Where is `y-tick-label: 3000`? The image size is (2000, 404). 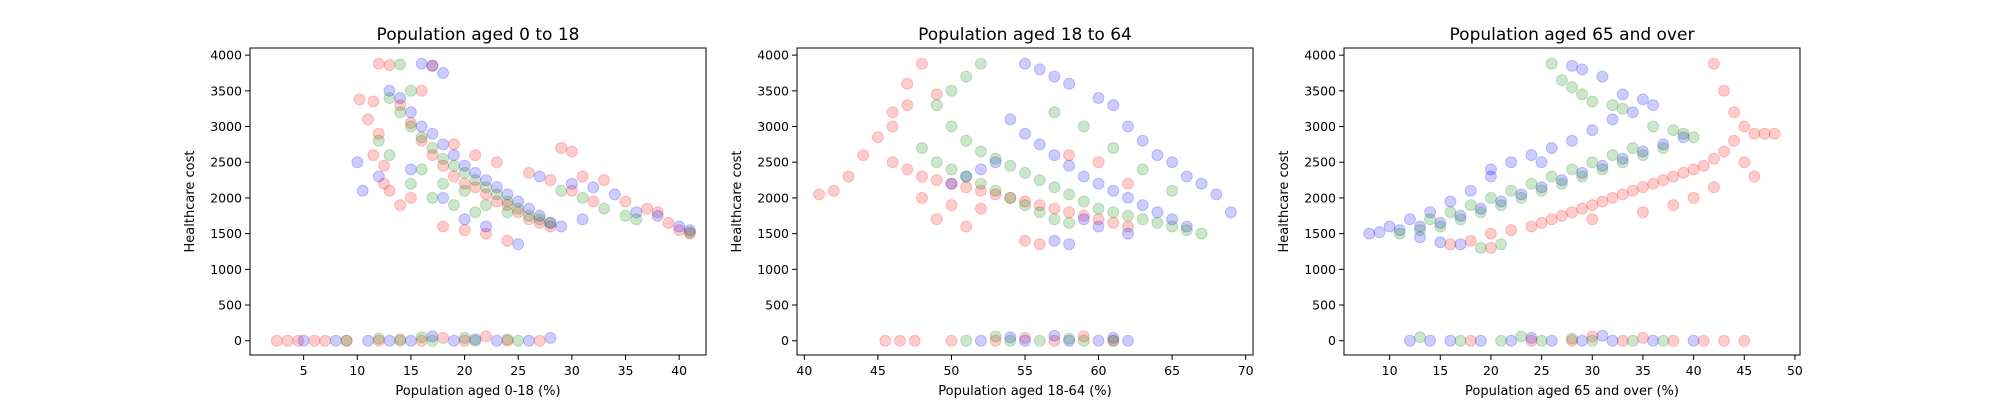
y-tick-label: 3000 is located at coordinates (226, 126).